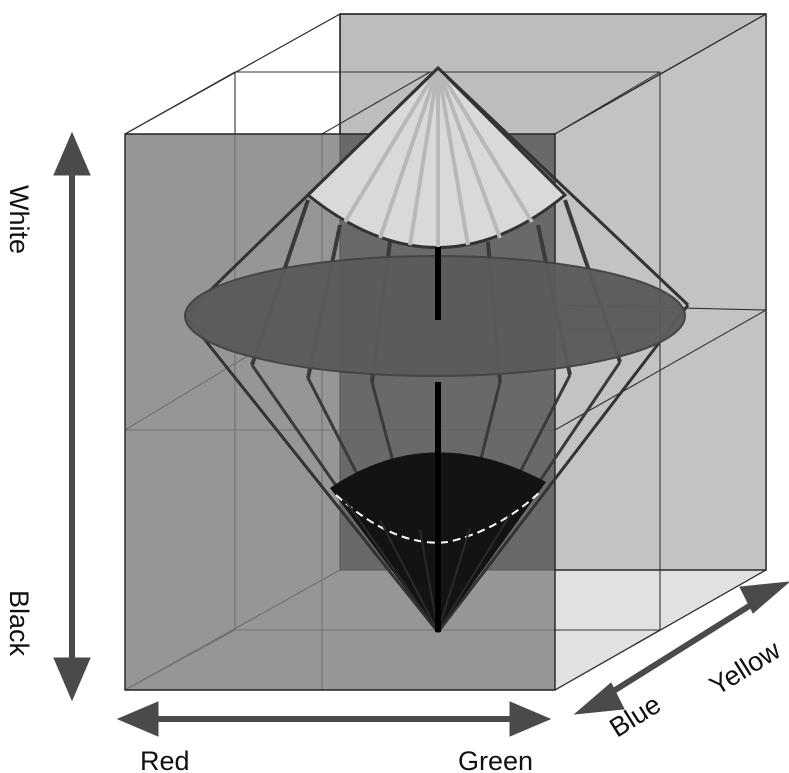 The height and width of the screenshot is (773, 789). I want to click on top-cap-ribs, so click(438, 156).